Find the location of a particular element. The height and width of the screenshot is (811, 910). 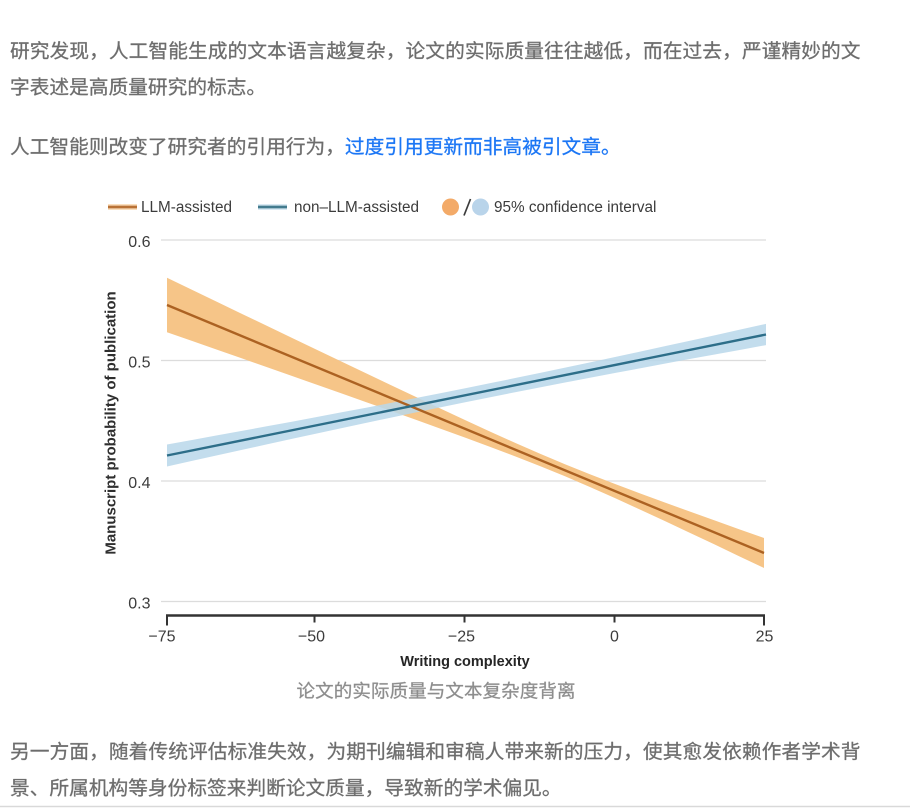

svg-text: 95% confidence interval is located at coordinates (575, 207).